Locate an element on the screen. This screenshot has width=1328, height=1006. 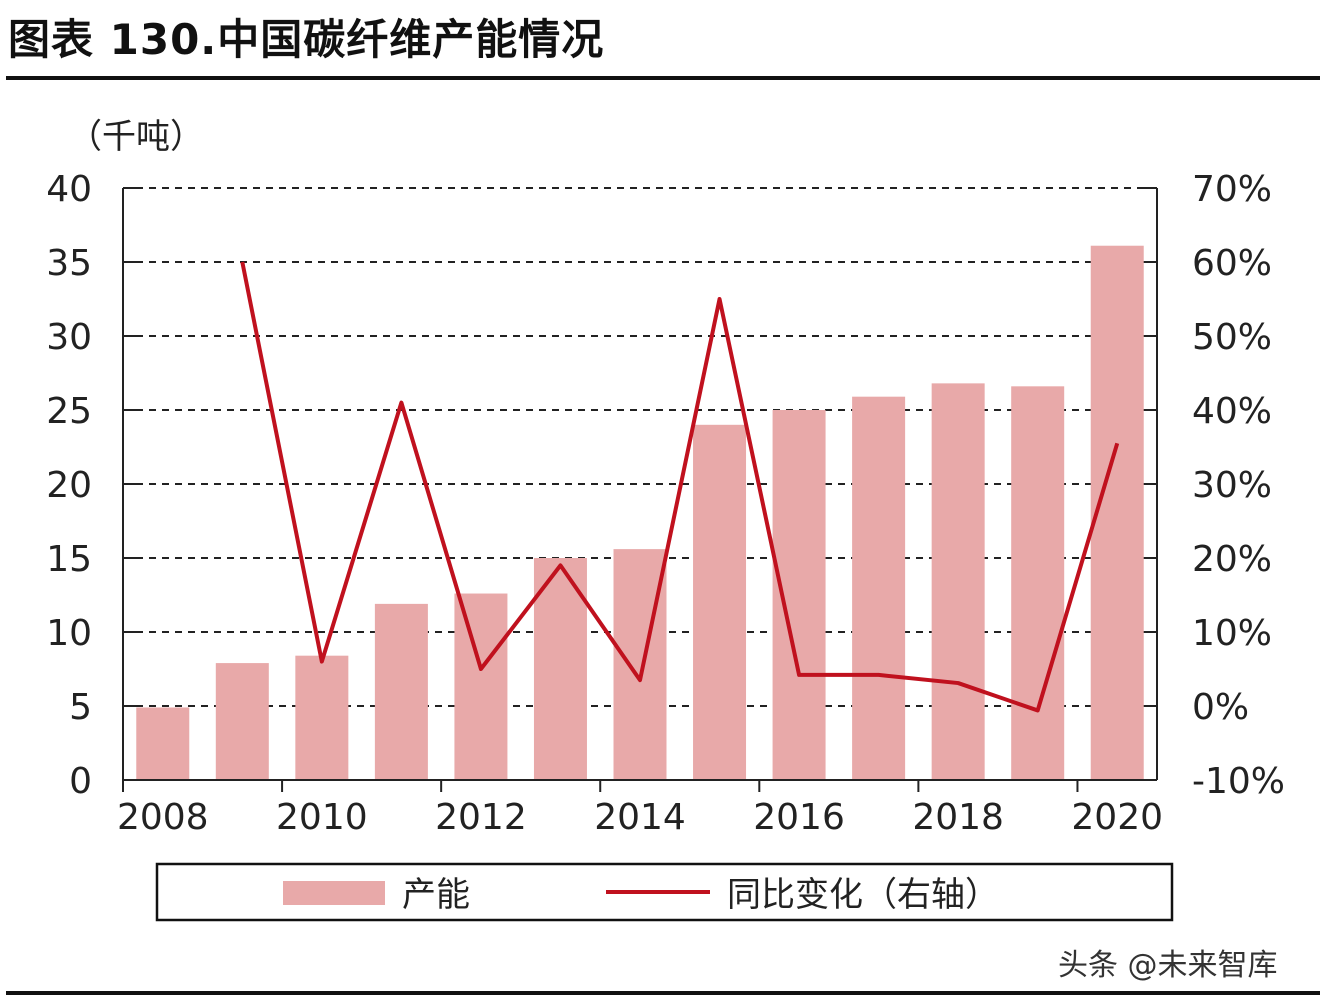
left-tick-label: 30 is located at coordinates (69, 337).